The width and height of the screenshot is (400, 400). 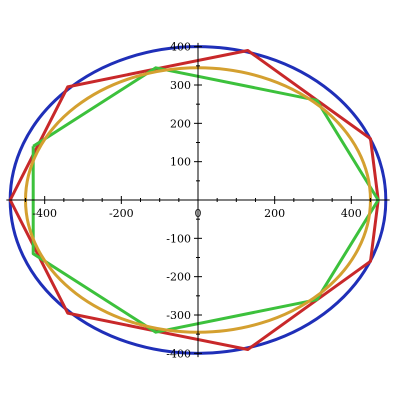 What do you see at coordinates (178, 238) in the screenshot?
I see `y-tick-label: -100` at bounding box center [178, 238].